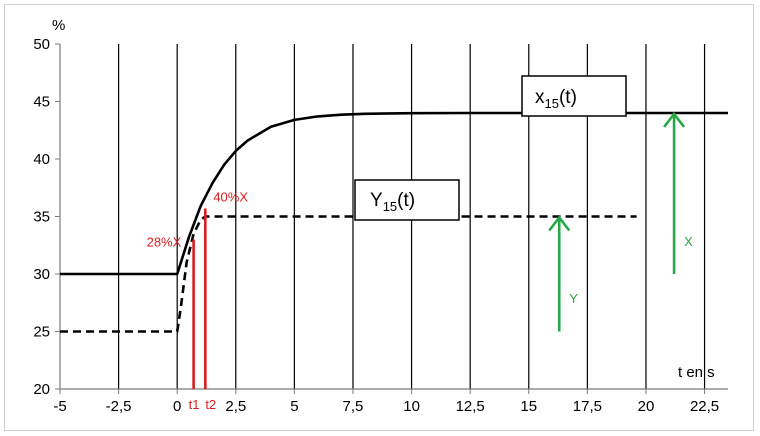 Image resolution: width=760 pixels, height=436 pixels. I want to click on t1-label: t1, so click(194, 404).